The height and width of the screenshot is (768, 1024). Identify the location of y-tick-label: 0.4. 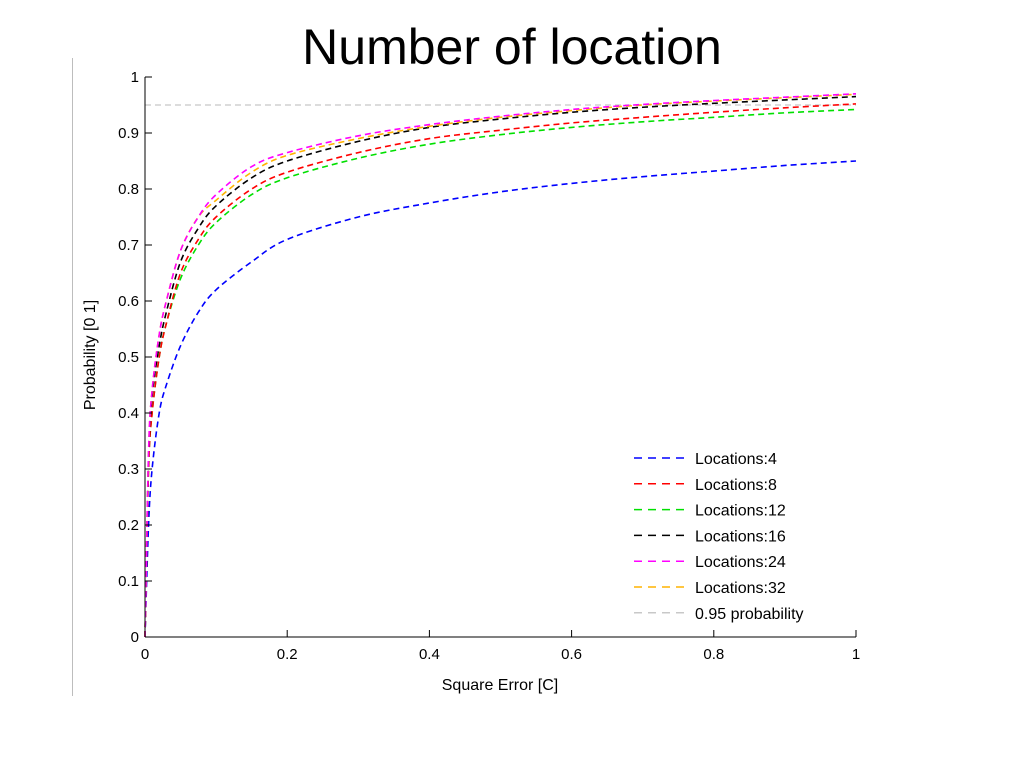
(128, 413).